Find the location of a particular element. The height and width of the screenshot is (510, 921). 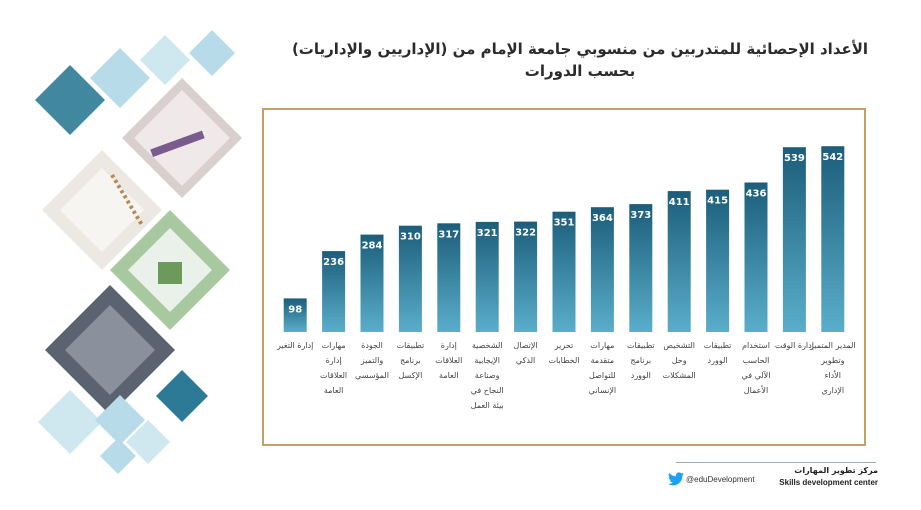

bar-value-label: 364 is located at coordinates (602, 218).